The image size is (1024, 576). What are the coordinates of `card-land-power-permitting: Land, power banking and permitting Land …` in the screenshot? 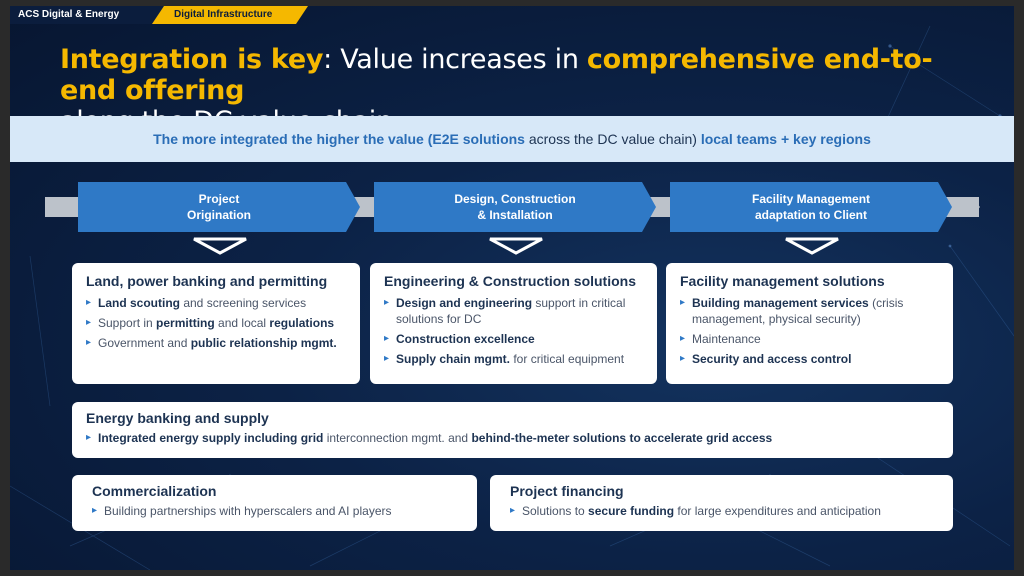 It's located at (216, 323).